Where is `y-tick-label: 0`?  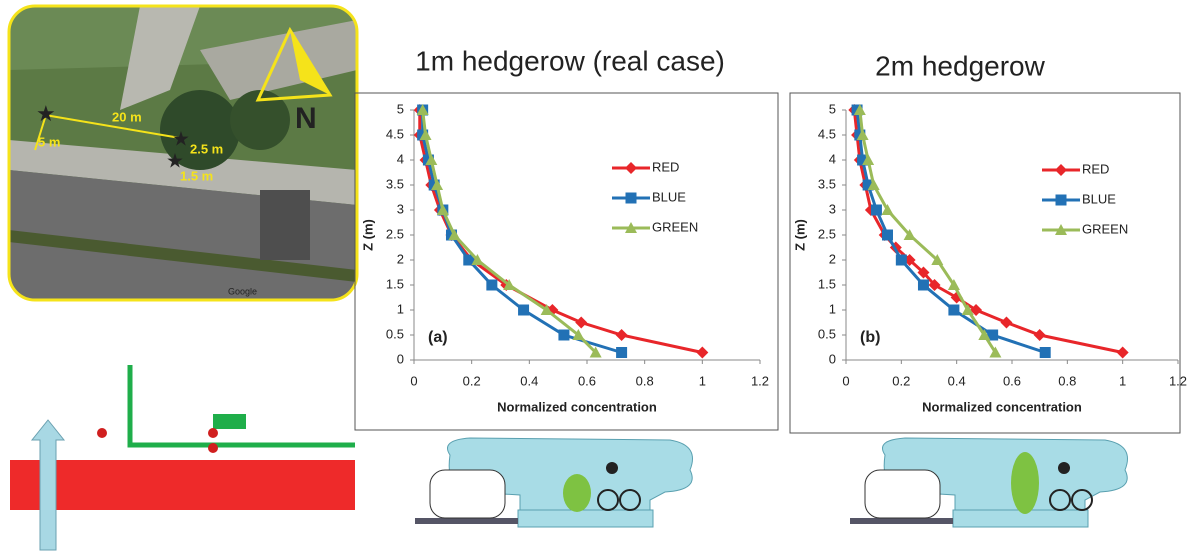 y-tick-label: 0 is located at coordinates (400, 358).